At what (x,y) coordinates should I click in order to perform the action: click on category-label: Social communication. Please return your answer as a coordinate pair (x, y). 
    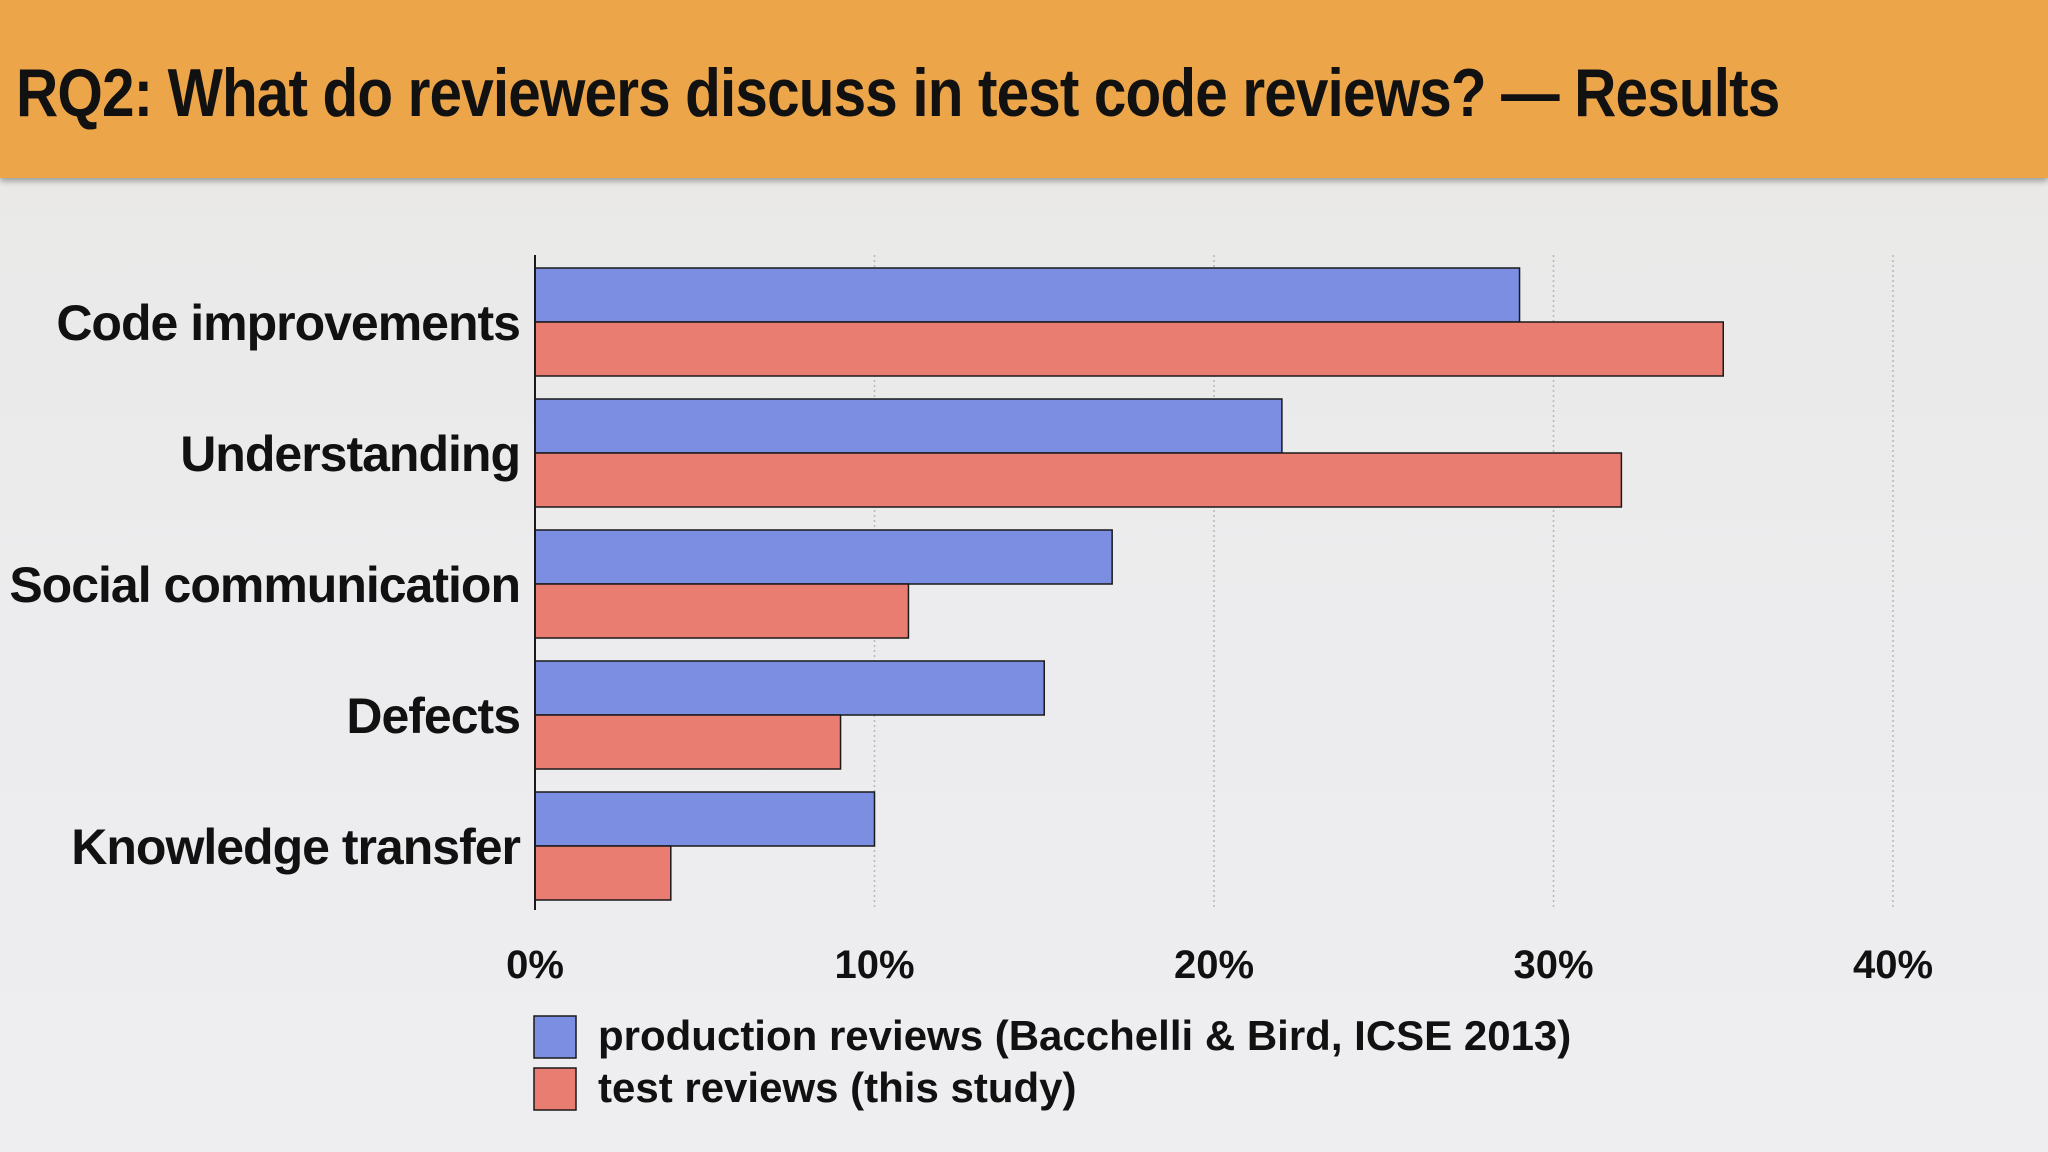
    Looking at the image, I should click on (264, 585).